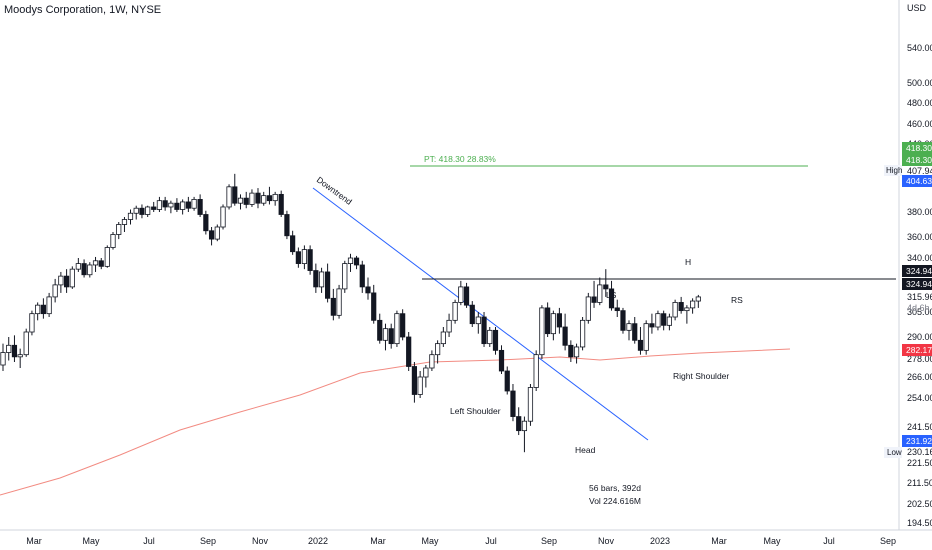 Image resolution: width=932 pixels, height=550 pixels. What do you see at coordinates (919, 103) in the screenshot?
I see `y-tick-label: 480.00` at bounding box center [919, 103].